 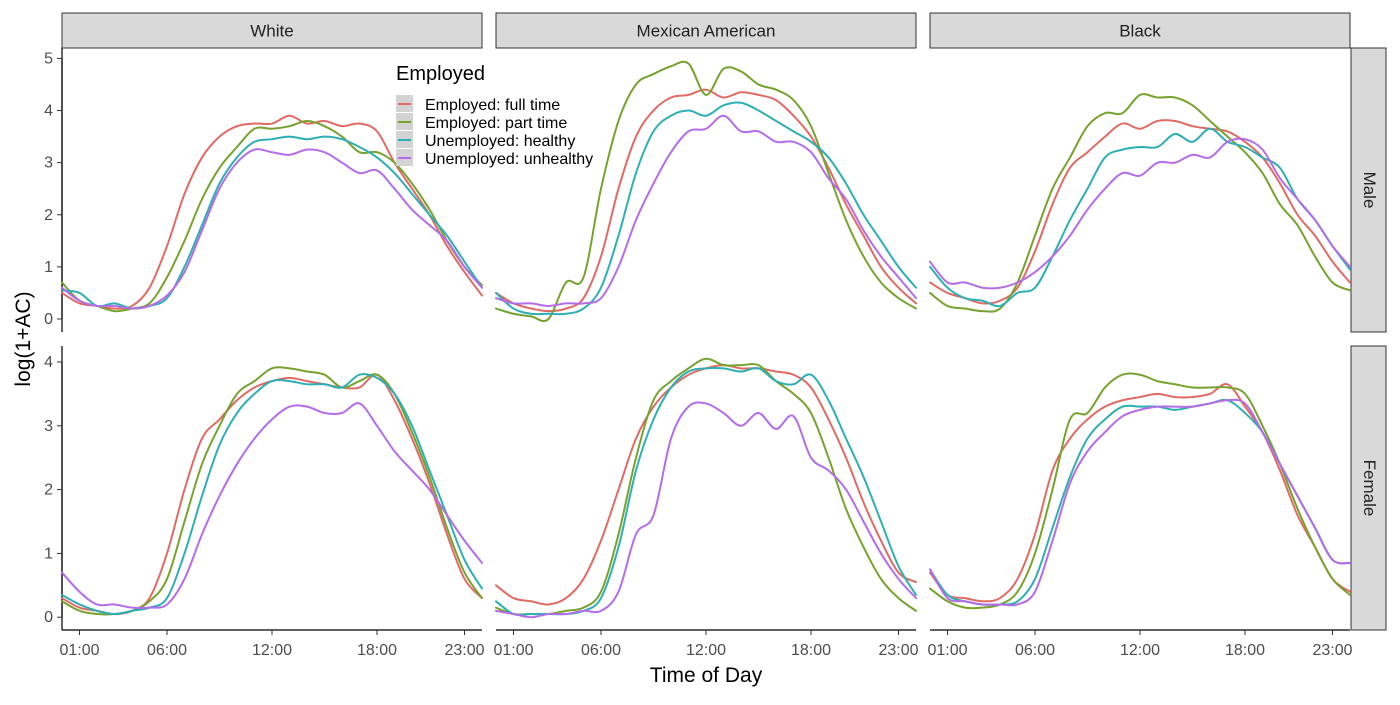 What do you see at coordinates (23, 338) in the screenshot?
I see `y-axis-title: log(1+AC)` at bounding box center [23, 338].